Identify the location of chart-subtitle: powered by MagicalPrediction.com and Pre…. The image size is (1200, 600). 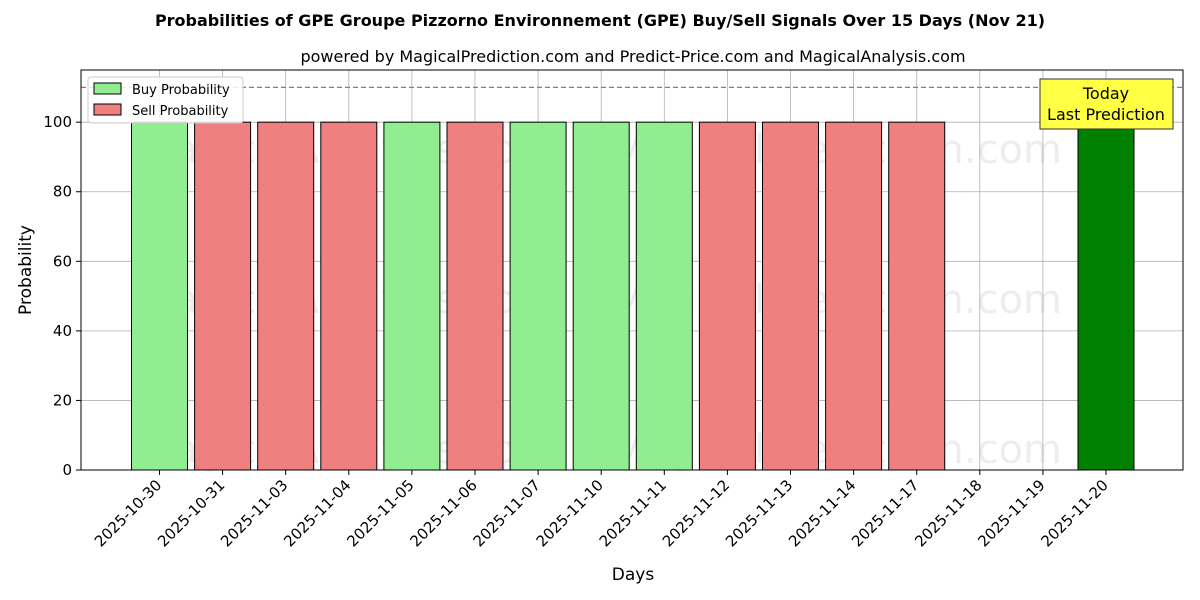
(632, 56).